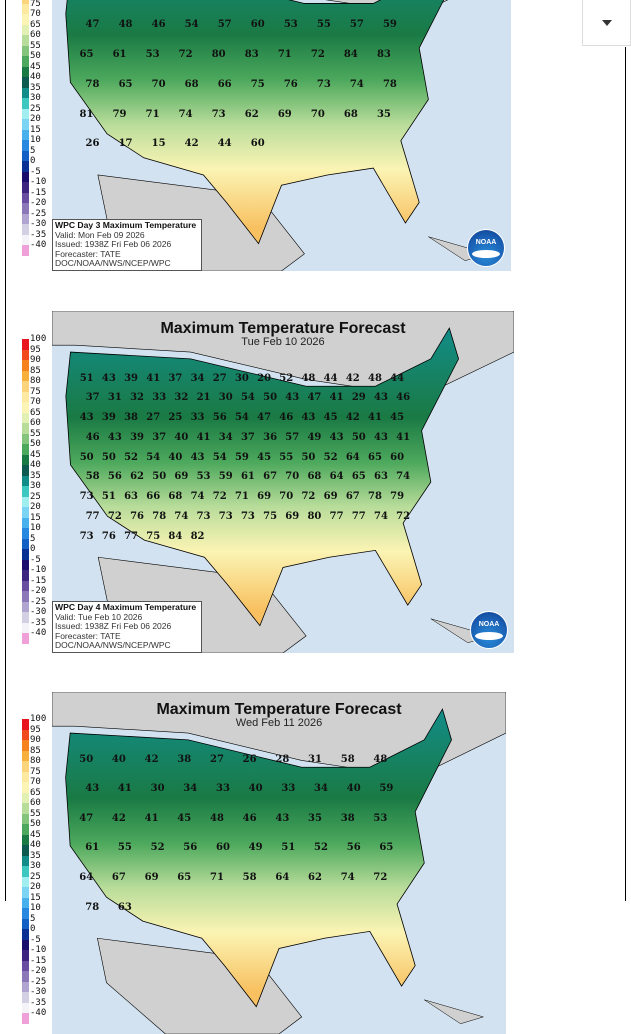 The width and height of the screenshot is (631, 1034). I want to click on temperature-value: 84, so click(175, 536).